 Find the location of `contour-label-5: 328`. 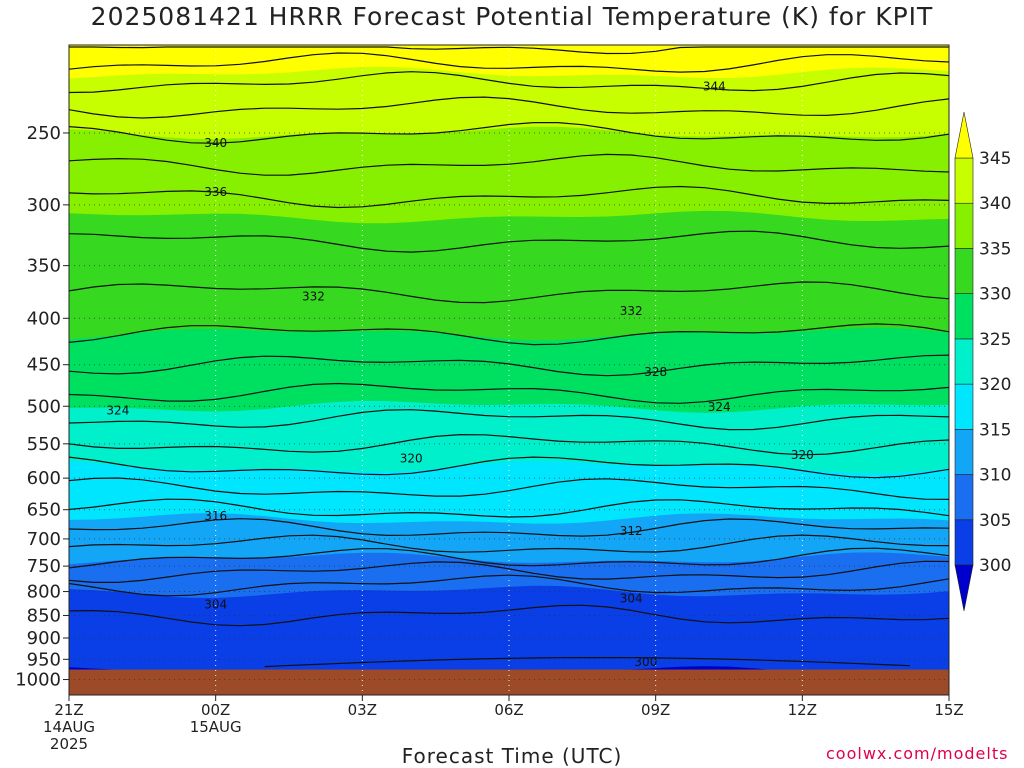

contour-label-5: 328 is located at coordinates (655, 372).